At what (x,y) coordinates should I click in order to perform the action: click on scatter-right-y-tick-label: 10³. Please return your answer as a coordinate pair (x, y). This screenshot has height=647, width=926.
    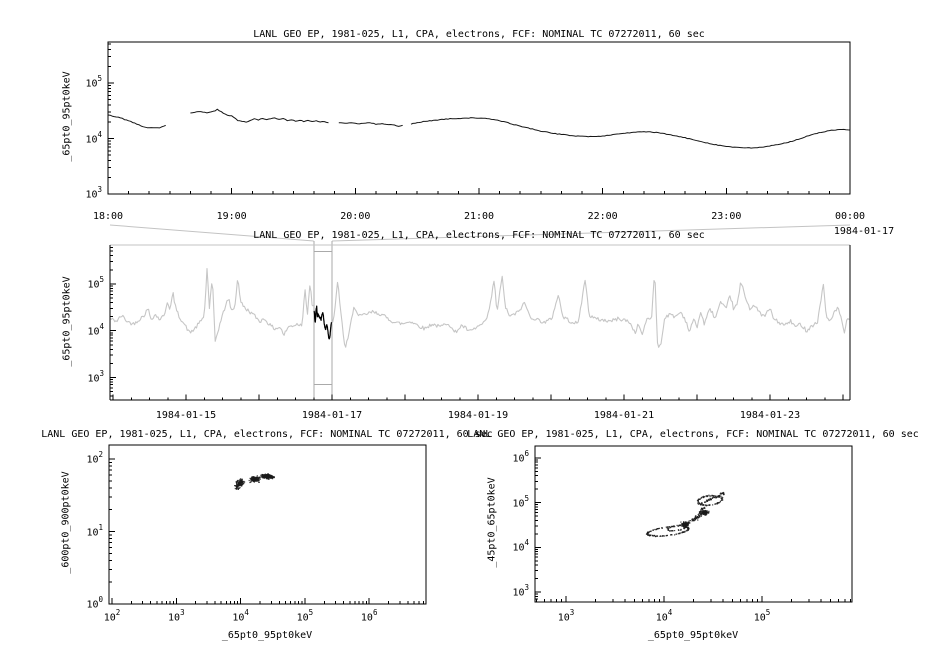
    Looking at the image, I should click on (520, 591).